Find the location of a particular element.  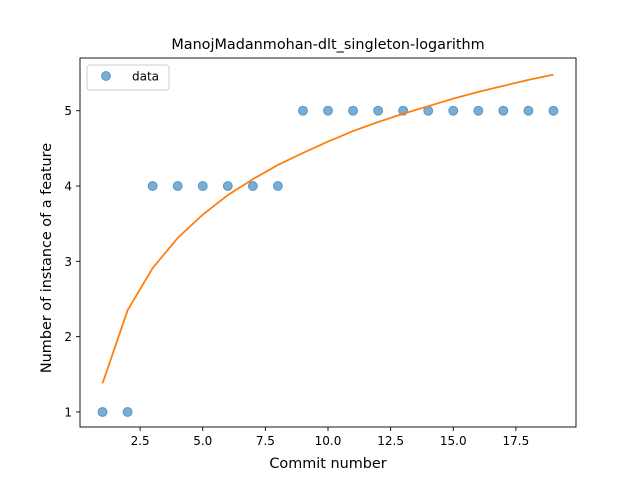

y-tick-label: 2 is located at coordinates (68, 337).